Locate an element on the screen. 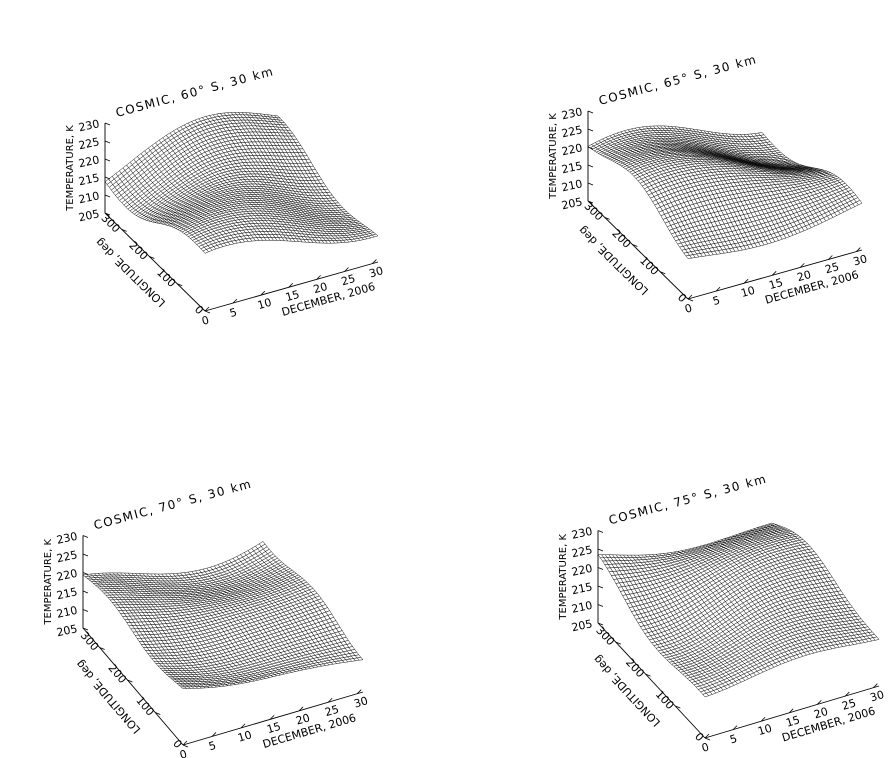  z-axis-label: TEMPERATURE, K is located at coordinates (553, 156).